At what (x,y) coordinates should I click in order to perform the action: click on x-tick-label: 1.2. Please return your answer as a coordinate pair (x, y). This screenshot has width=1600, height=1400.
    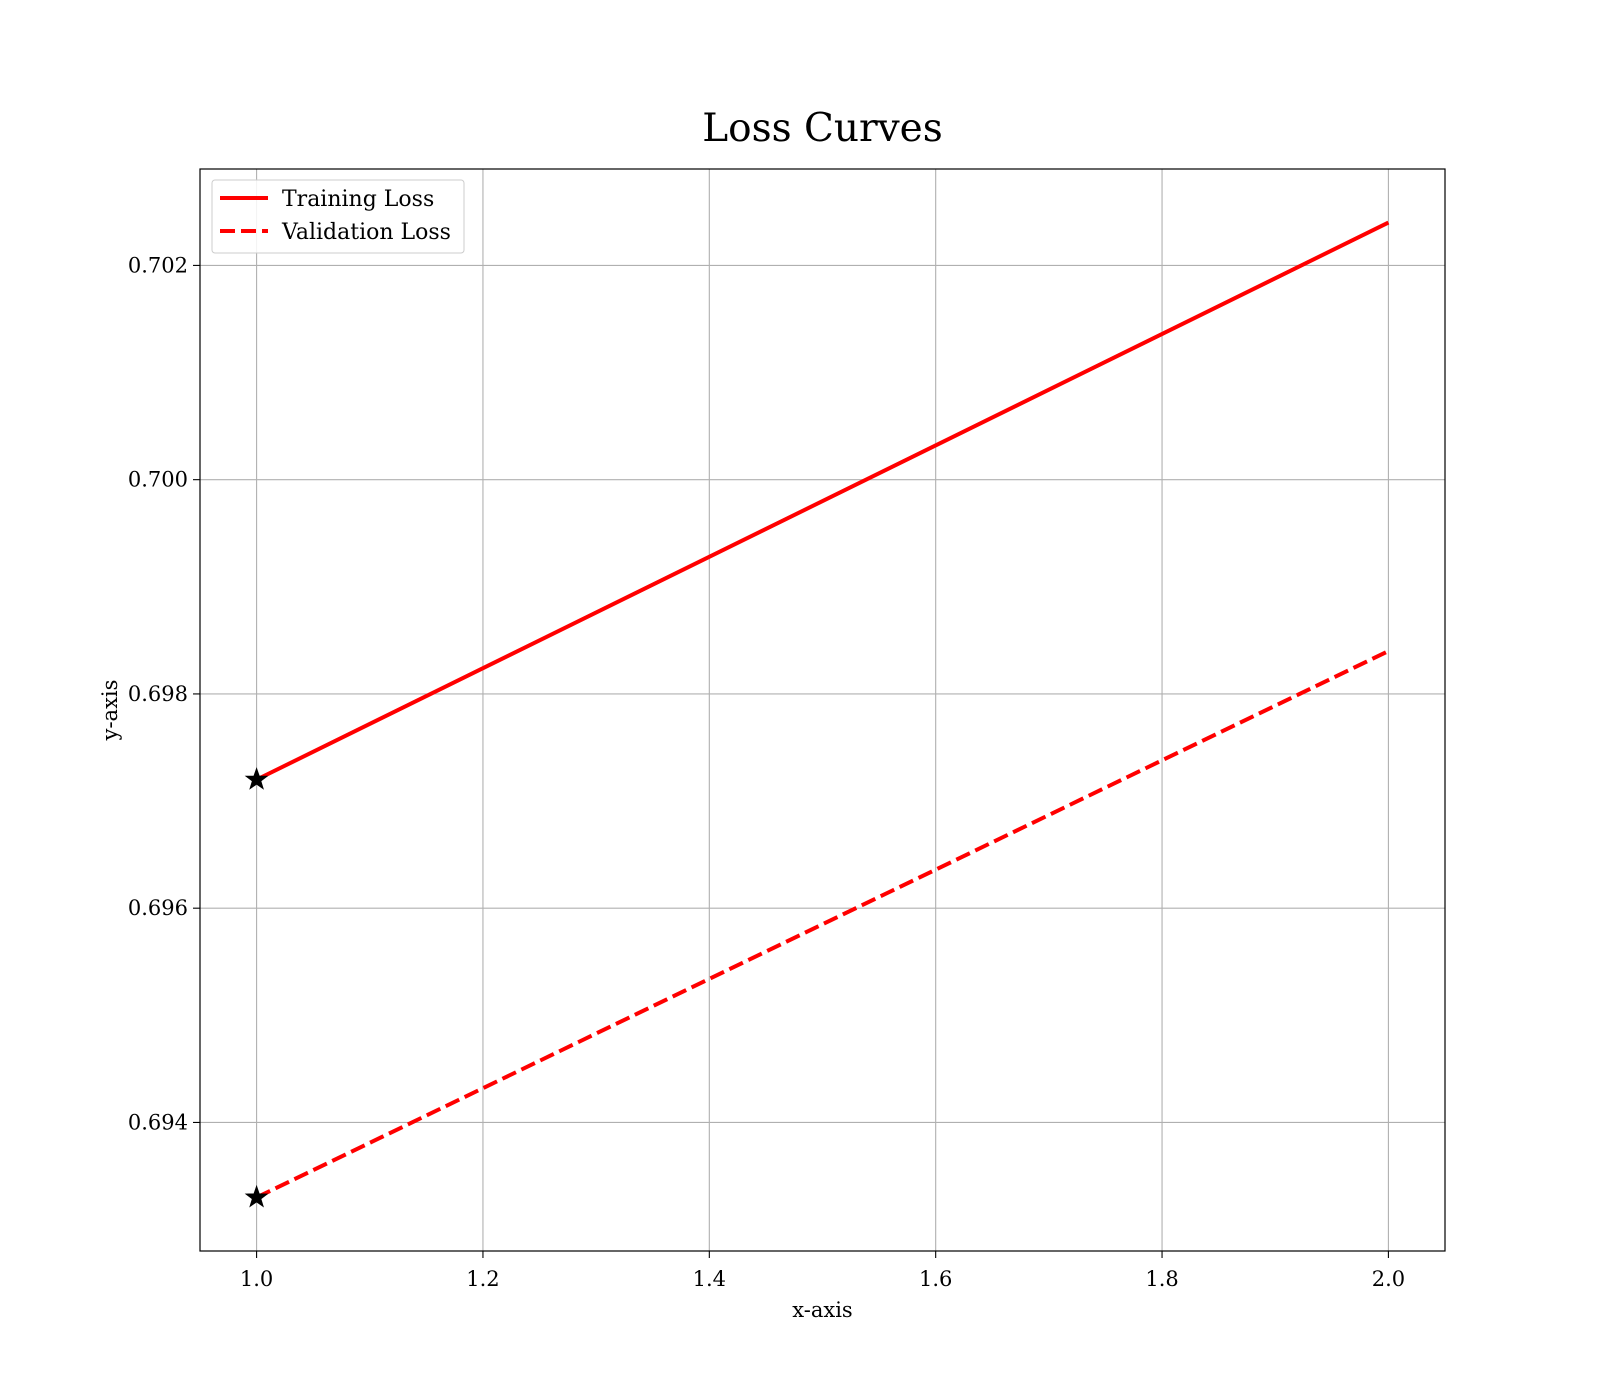
    Looking at the image, I should click on (482, 1279).